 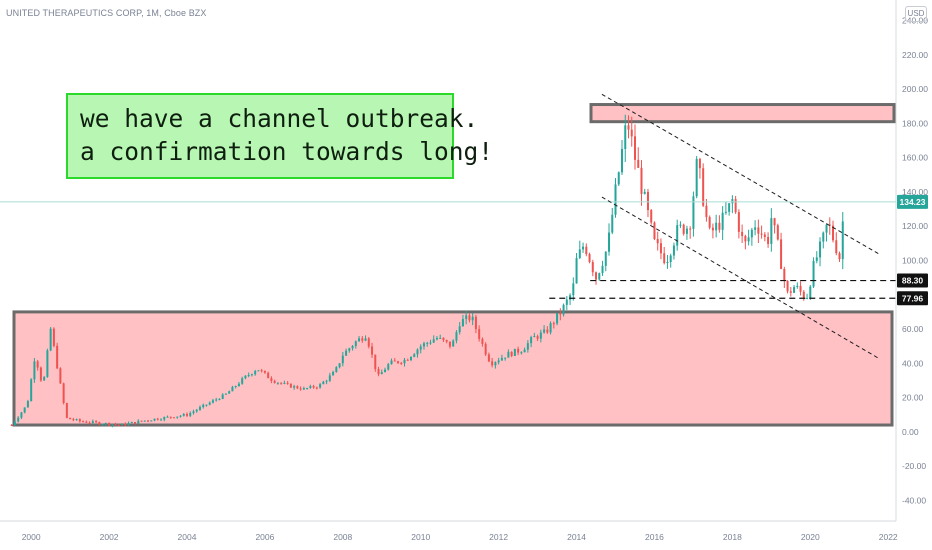 I want to click on support-tag-bg, so click(x=912, y=280).